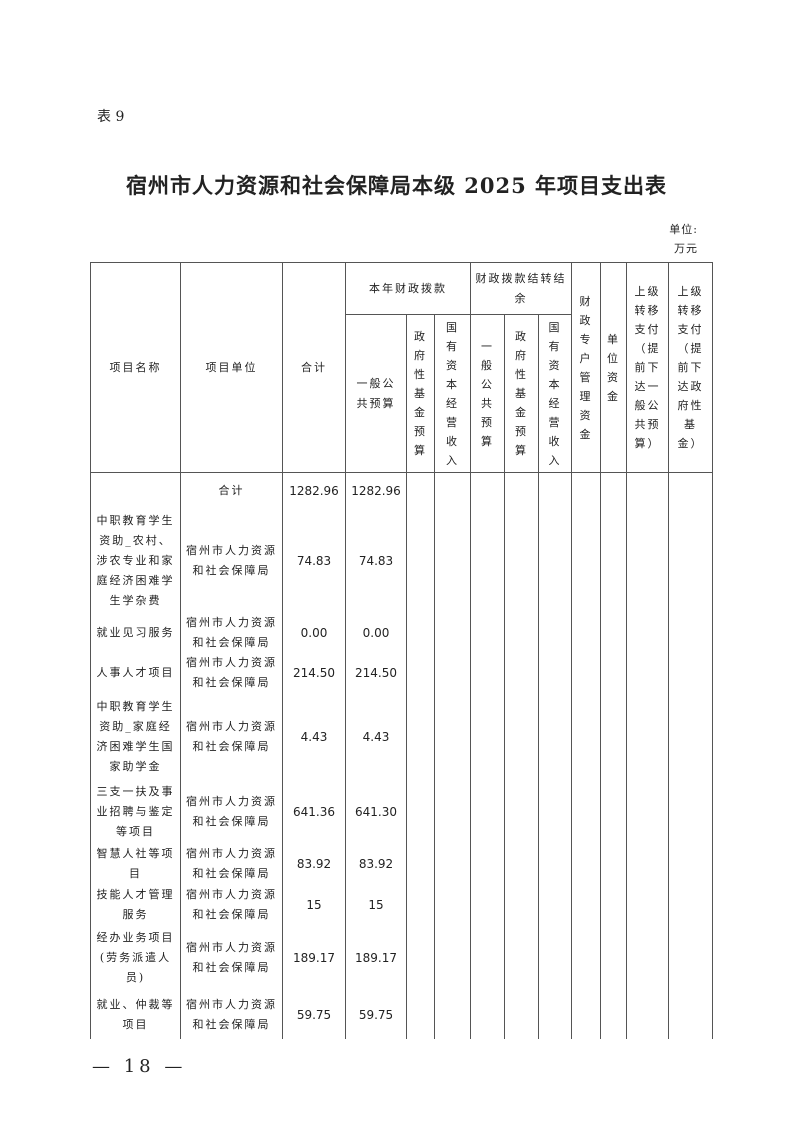 The width and height of the screenshot is (793, 1122). What do you see at coordinates (376, 863) in the screenshot?
I see `general-budget-cell: 83.92` at bounding box center [376, 863].